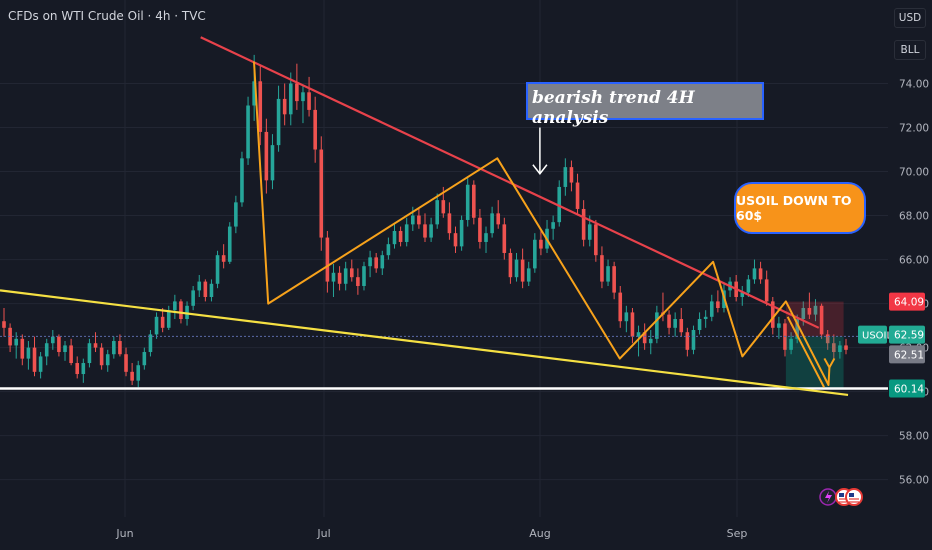 The height and width of the screenshot is (550, 932). I want to click on zone-target, so click(814, 362).